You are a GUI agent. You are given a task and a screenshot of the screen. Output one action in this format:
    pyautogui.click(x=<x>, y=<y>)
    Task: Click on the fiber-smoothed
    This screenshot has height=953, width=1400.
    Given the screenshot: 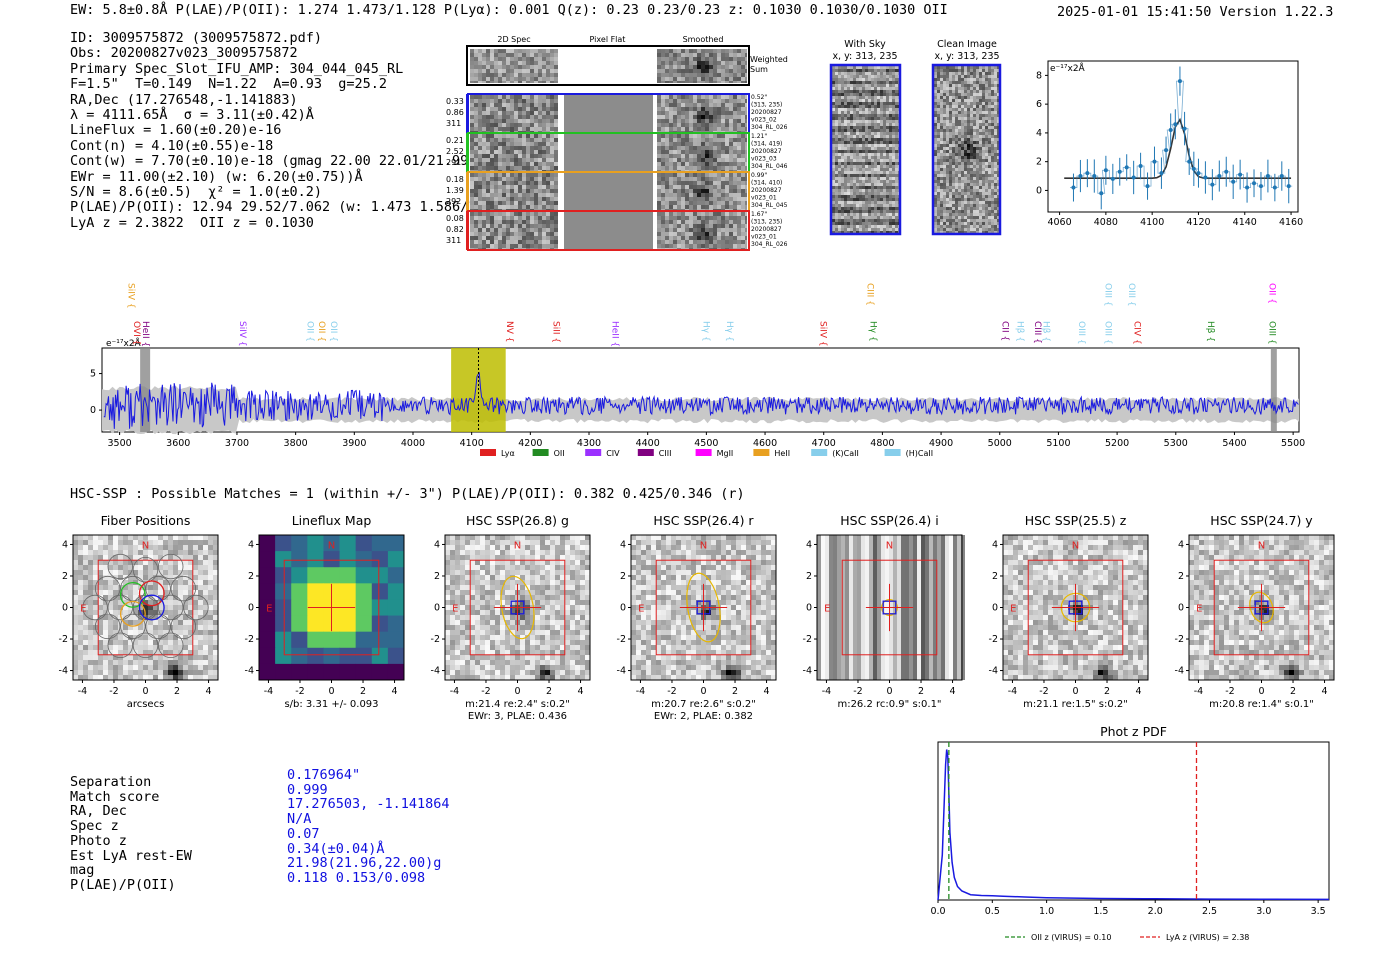 What is the action you would take?
    pyautogui.click(x=702, y=230)
    